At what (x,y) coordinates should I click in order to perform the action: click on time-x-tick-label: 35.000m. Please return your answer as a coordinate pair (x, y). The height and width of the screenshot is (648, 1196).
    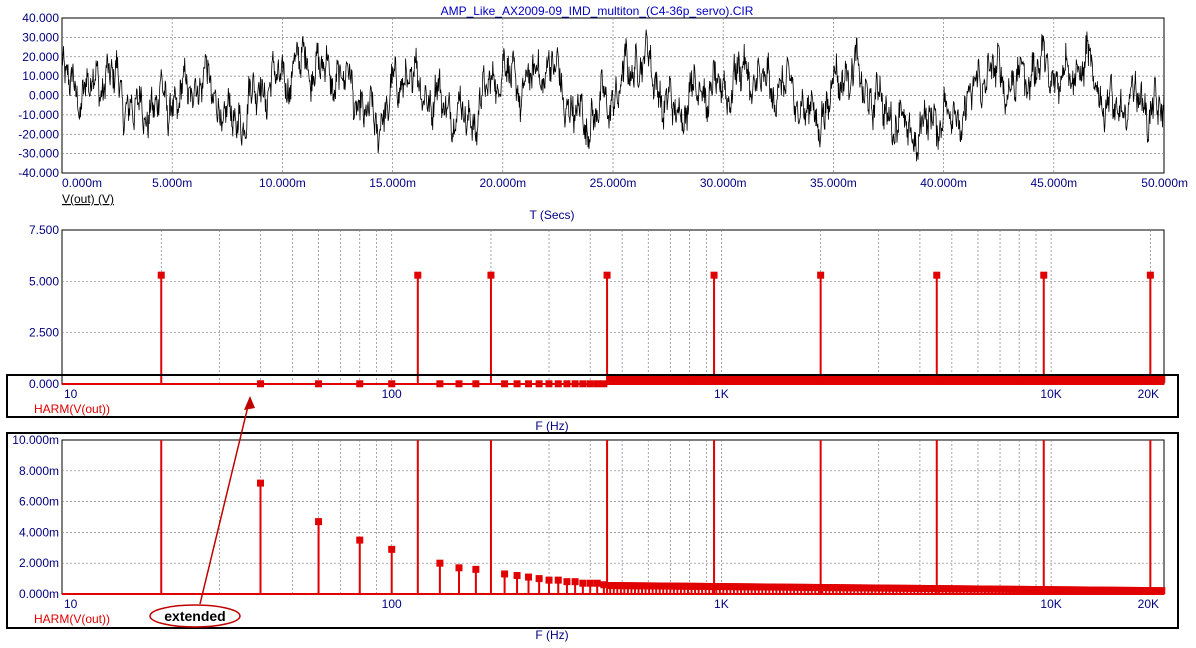
    Looking at the image, I should click on (833, 183).